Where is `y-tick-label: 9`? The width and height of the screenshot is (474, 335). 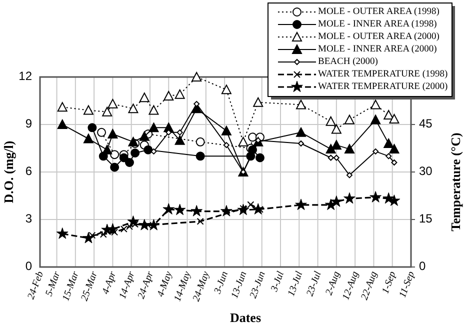 y-tick-label: 9 is located at coordinates (28, 123).